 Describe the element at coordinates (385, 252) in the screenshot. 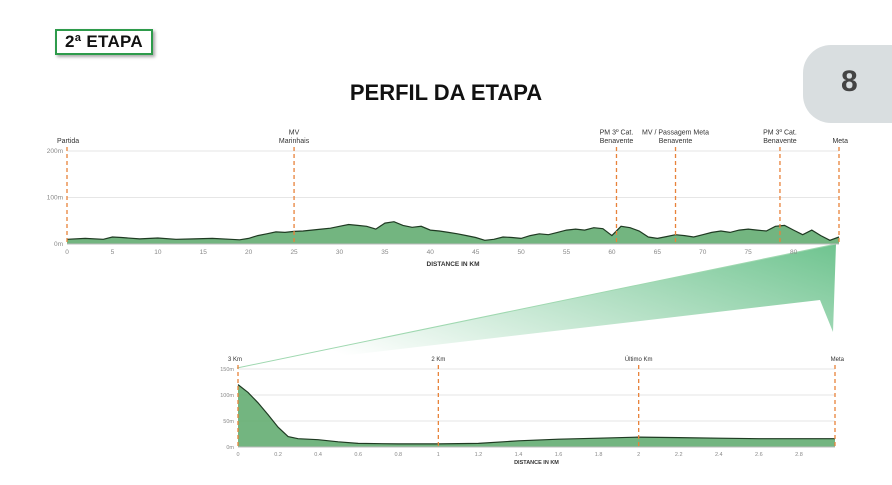

I see `main-xtick-label: 35` at that location.